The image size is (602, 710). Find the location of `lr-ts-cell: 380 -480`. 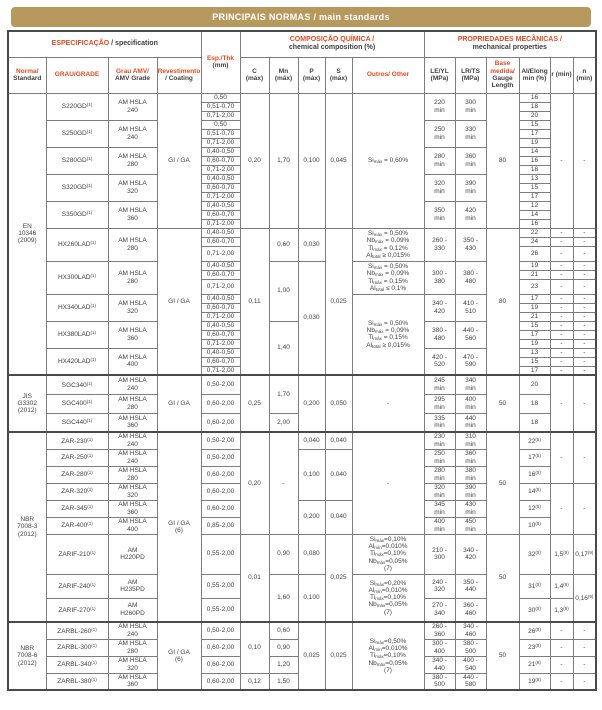

lr-ts-cell: 380 -480 is located at coordinates (470, 277).